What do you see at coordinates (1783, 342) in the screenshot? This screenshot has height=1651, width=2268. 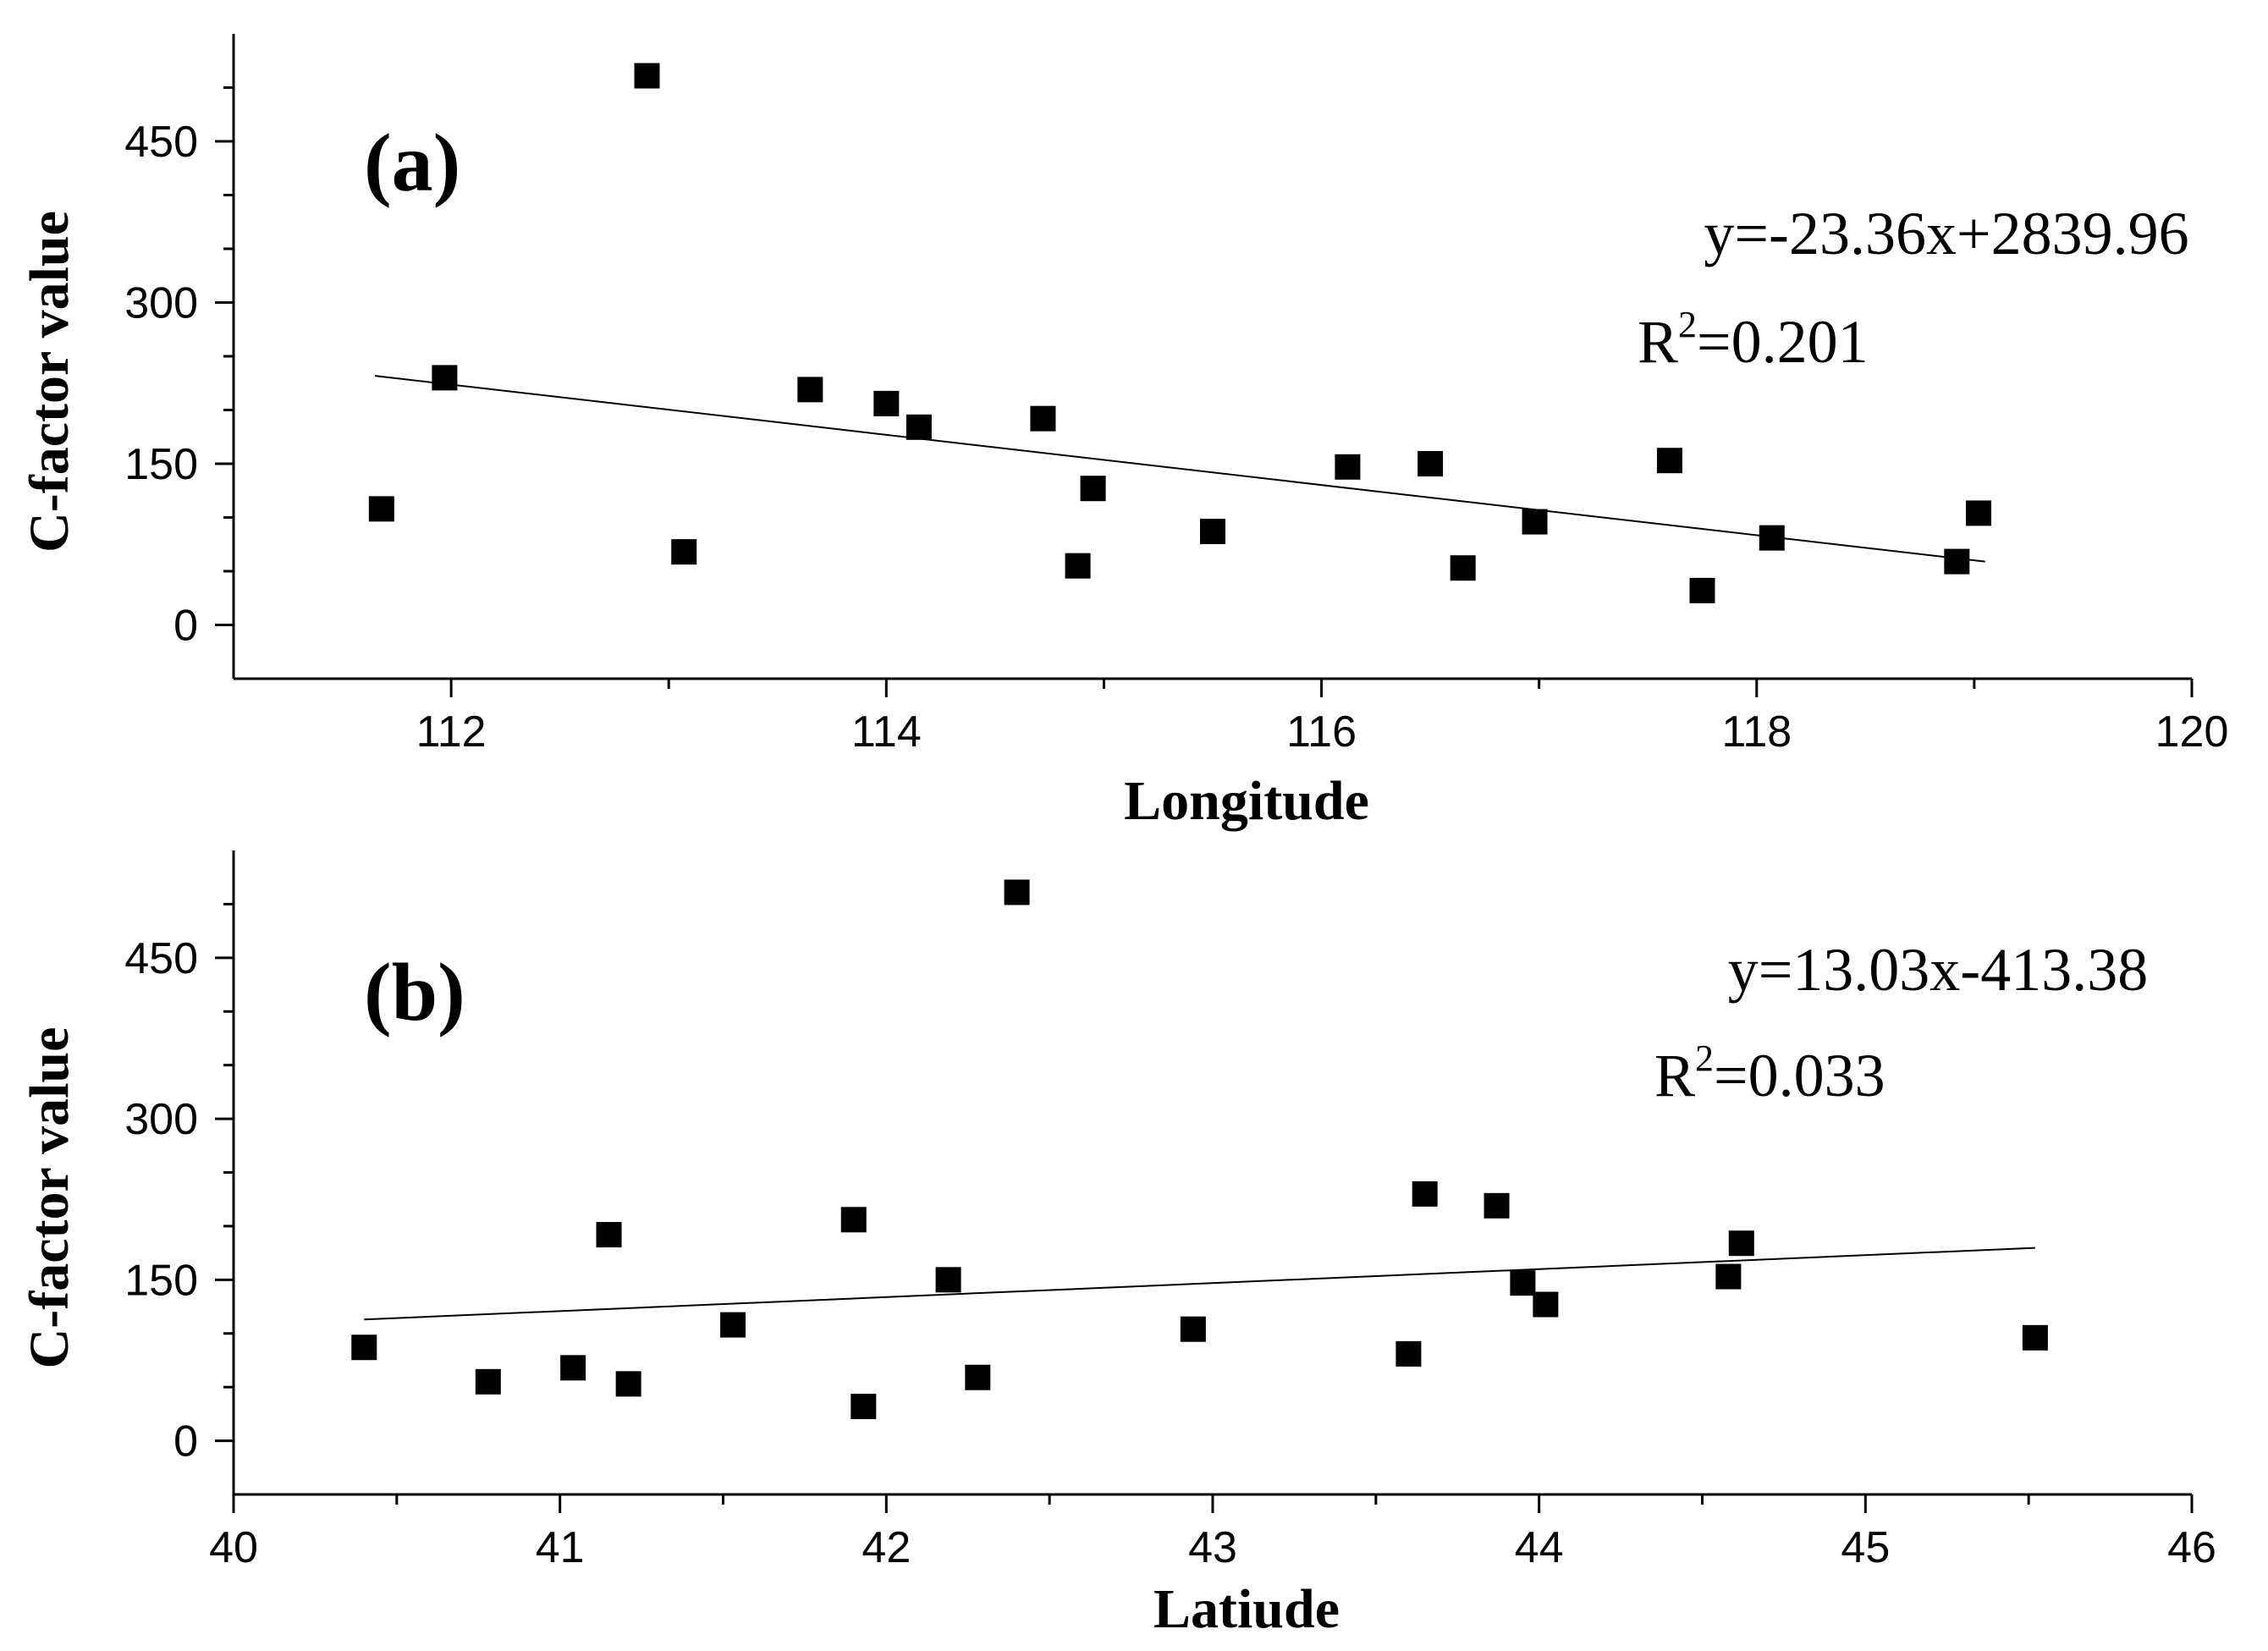 I see `r-squared-value: =0.201` at bounding box center [1783, 342].